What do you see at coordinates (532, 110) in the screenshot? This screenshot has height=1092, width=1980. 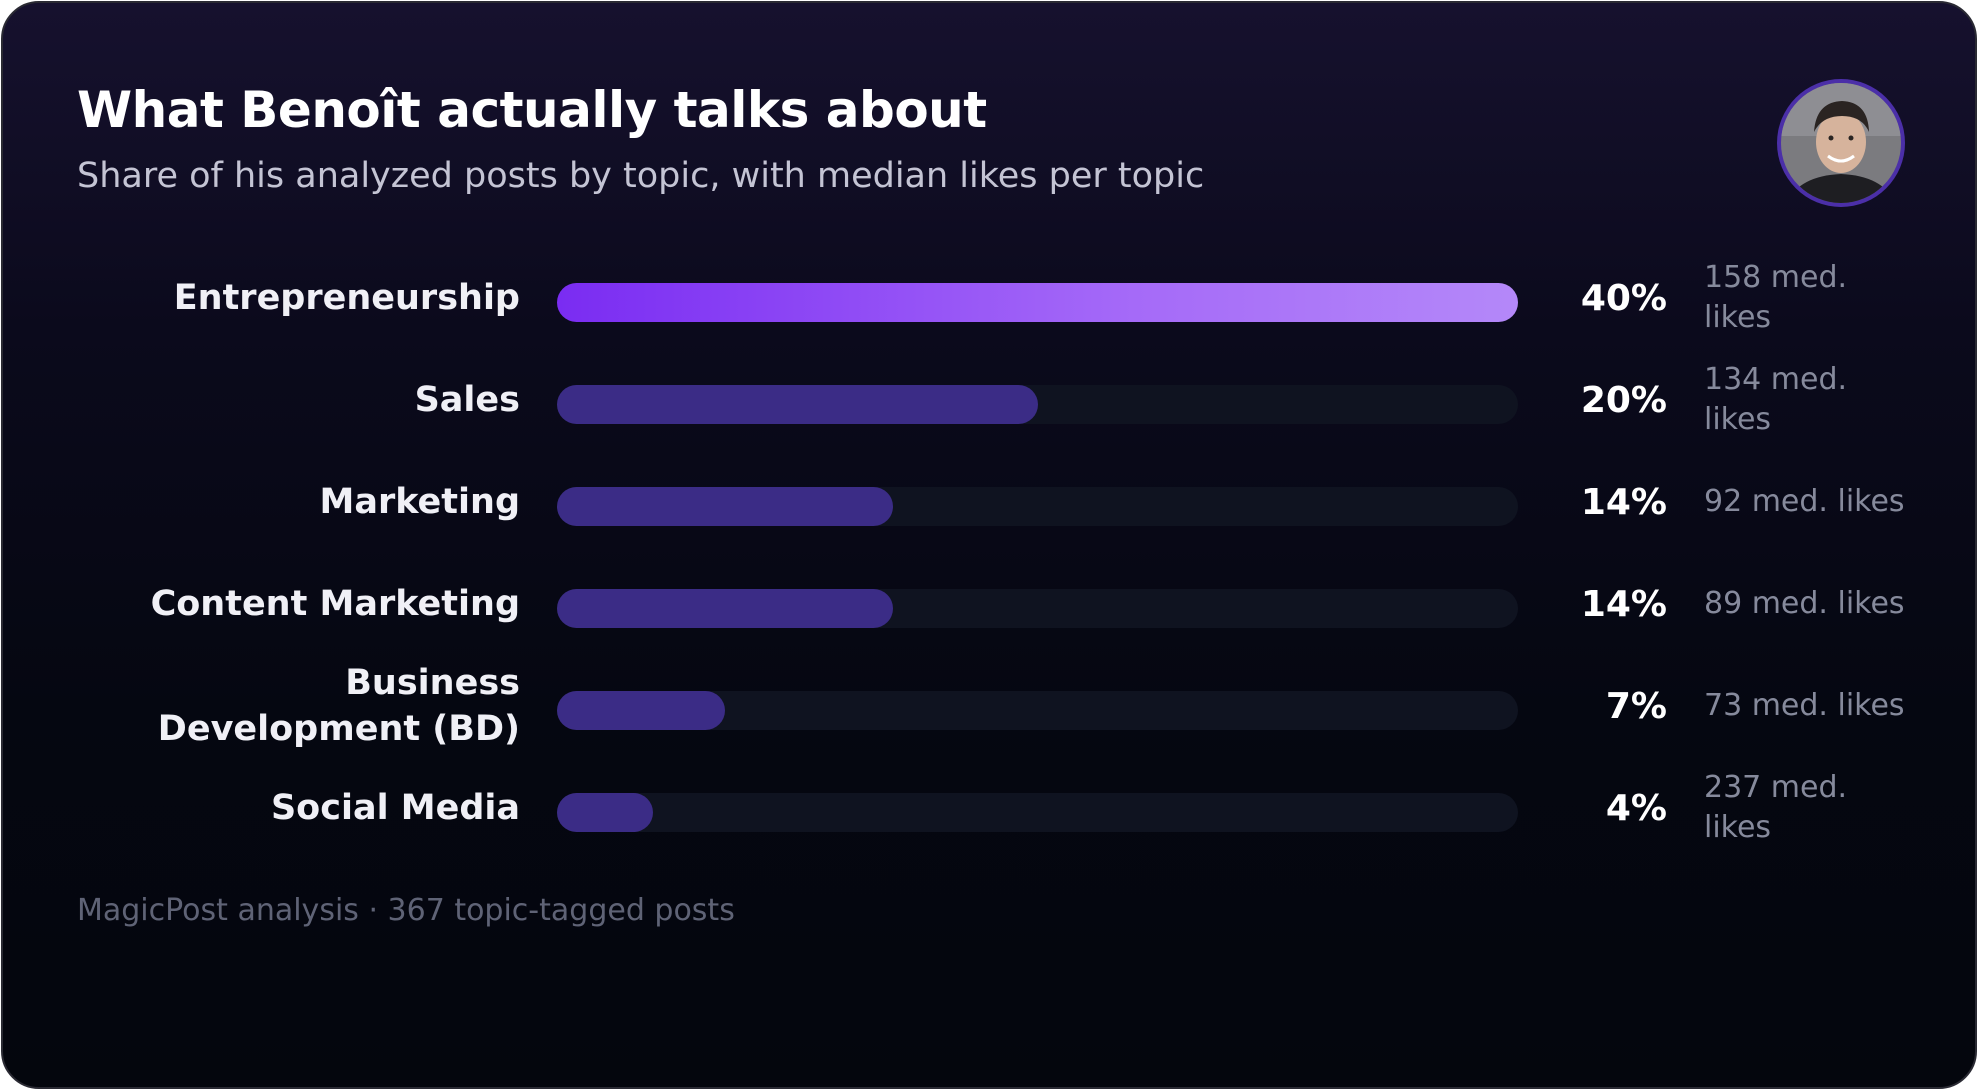 I see `chart-title: What Benoît actually talks about` at bounding box center [532, 110].